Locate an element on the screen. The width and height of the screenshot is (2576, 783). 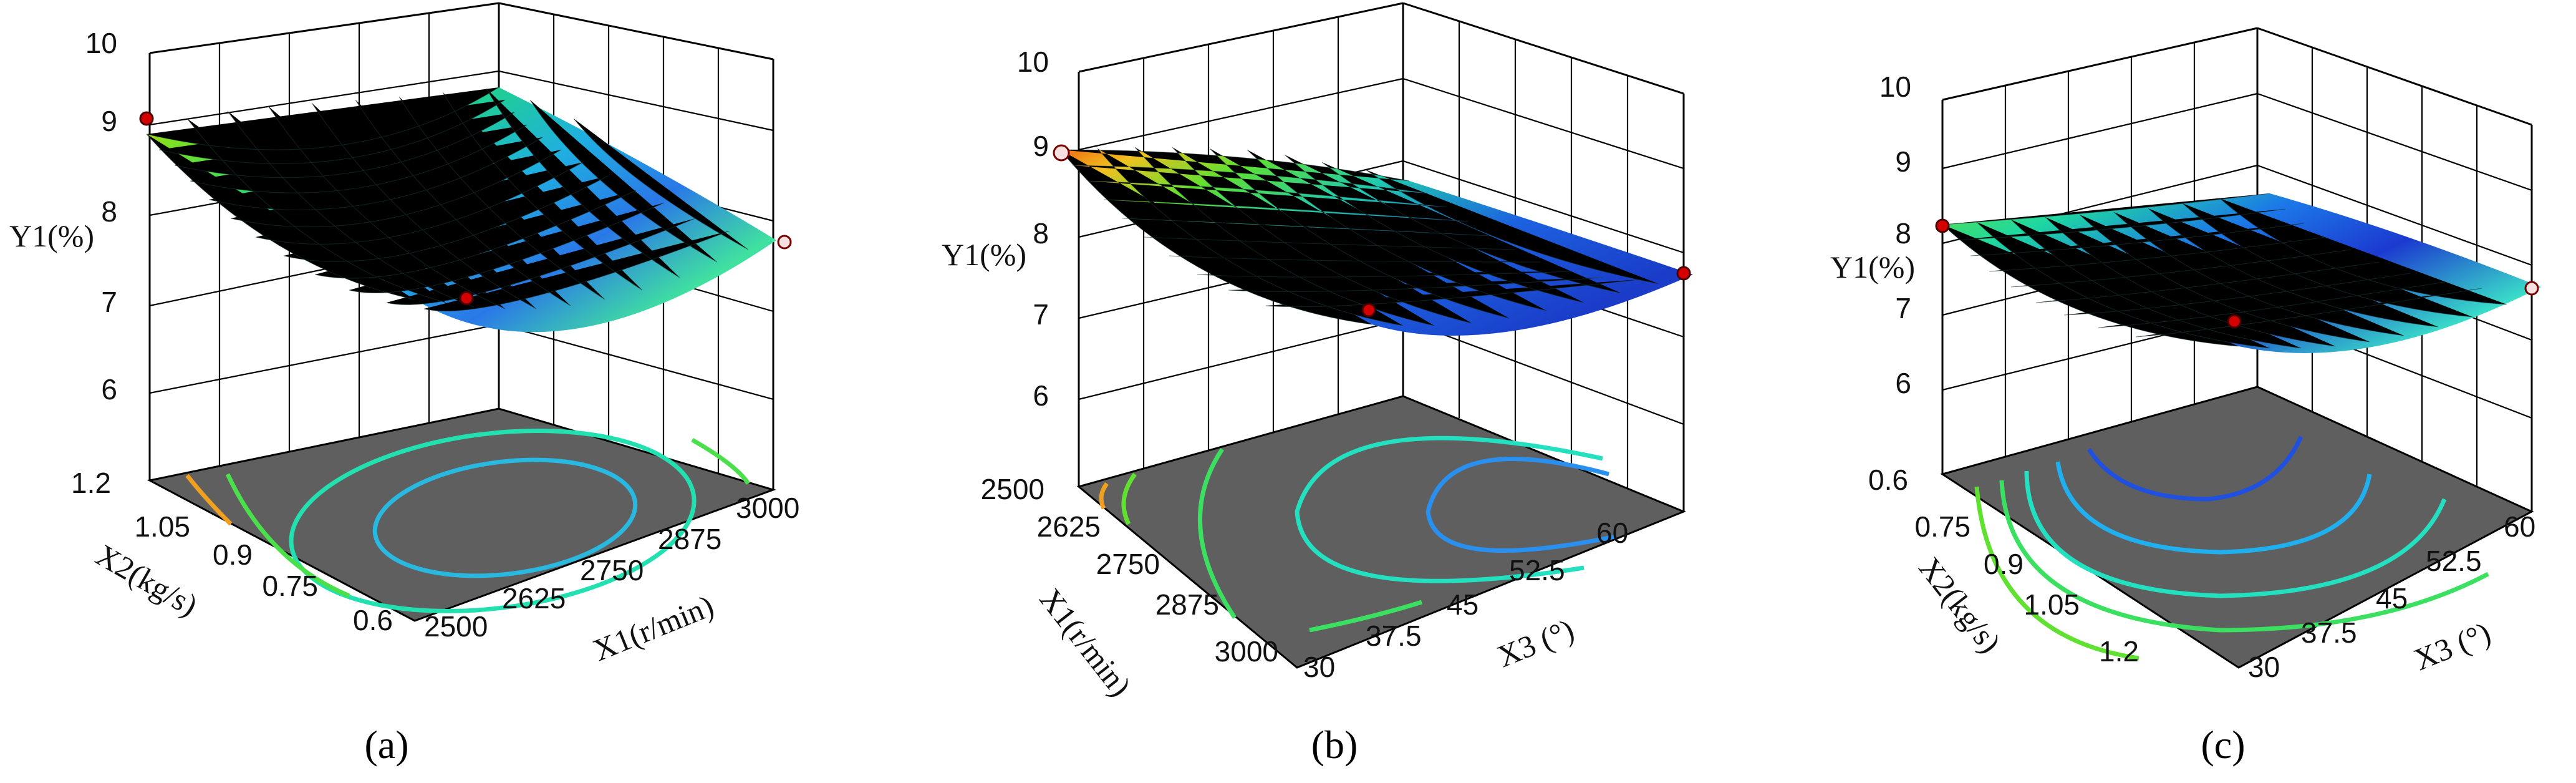
panel-b-z-tick: 6 is located at coordinates (1041, 395).